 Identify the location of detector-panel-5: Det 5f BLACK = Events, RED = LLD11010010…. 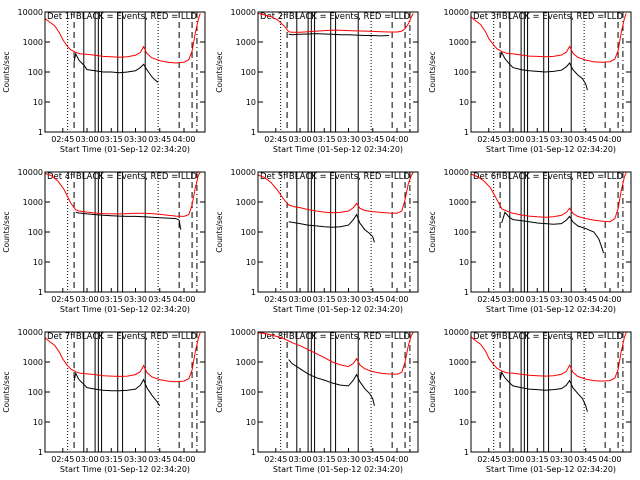
(317, 241).